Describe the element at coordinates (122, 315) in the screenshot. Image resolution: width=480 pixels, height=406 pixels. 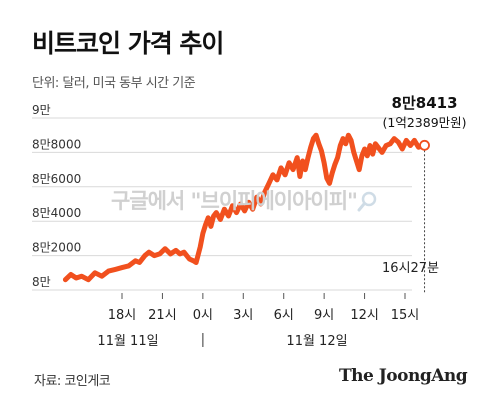
I see `x-tick-label: 18시` at that location.